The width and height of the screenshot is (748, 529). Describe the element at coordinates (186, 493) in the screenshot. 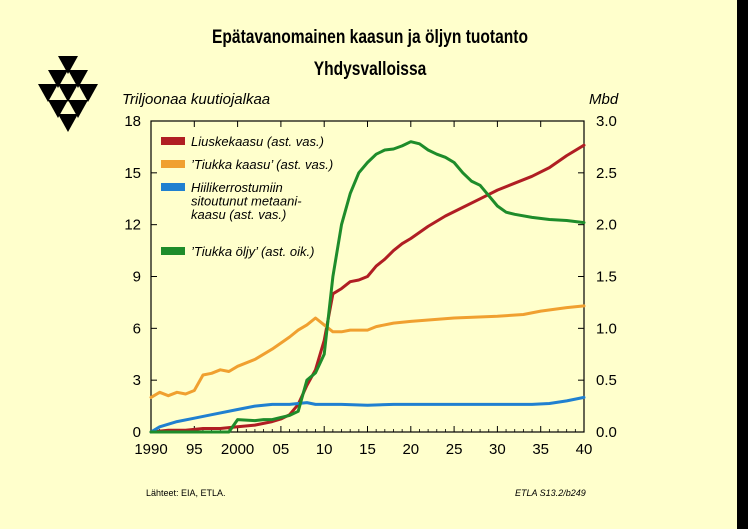

I see `source-note: Lähteet: EIA, ETLA.` at that location.